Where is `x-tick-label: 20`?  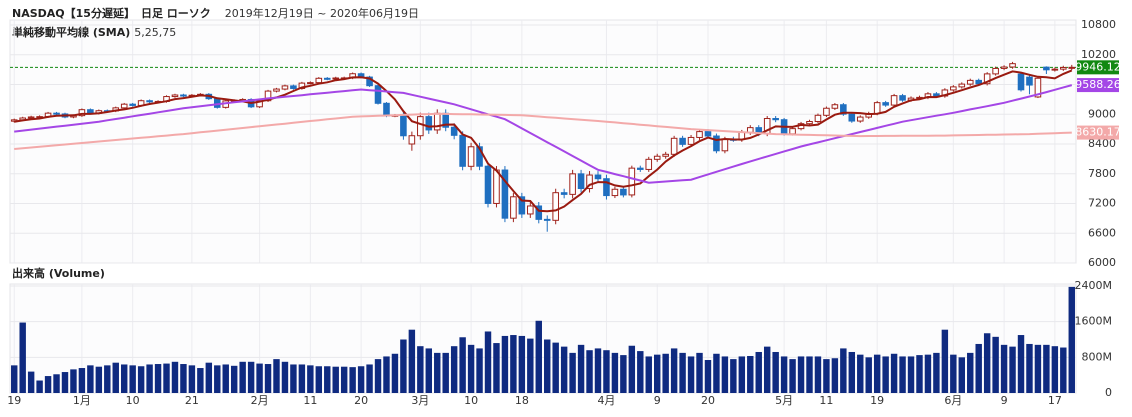
x-tick-label: 20 is located at coordinates (361, 400).